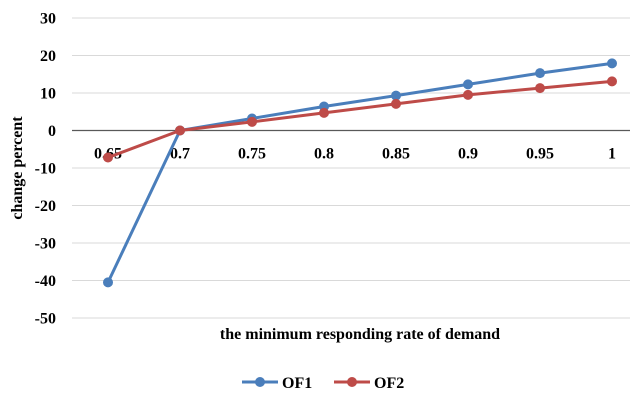 The image size is (644, 400). I want to click on legend-label: OF1, so click(297, 383).